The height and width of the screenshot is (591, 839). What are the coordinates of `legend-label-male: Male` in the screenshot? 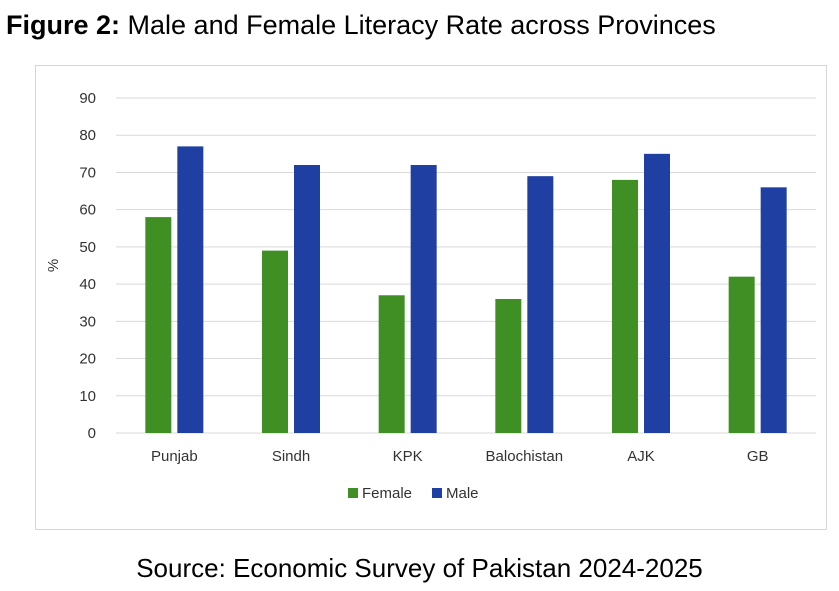 It's located at (462, 493).